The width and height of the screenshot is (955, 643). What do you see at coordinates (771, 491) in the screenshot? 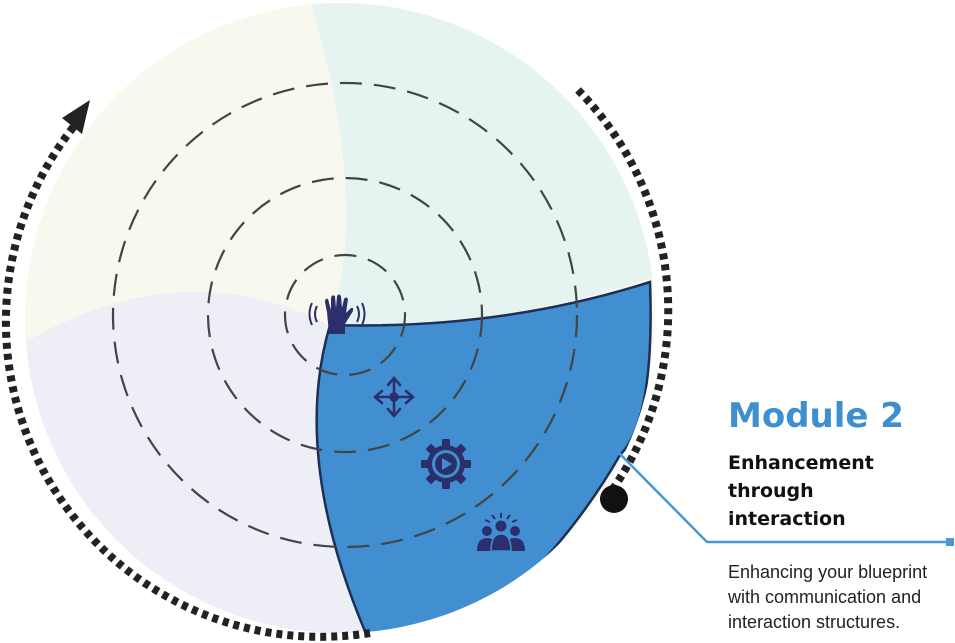
I see `module-subtitle-line: through` at bounding box center [771, 491].